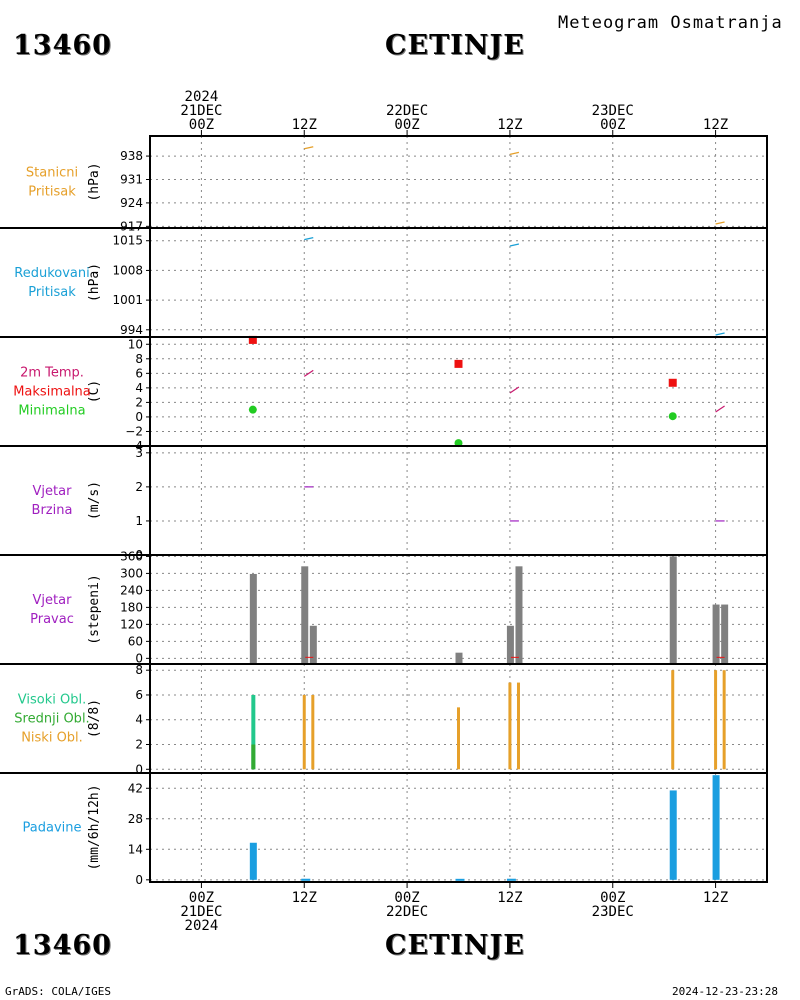 The image size is (800, 1000). Describe the element at coordinates (131, 226) in the screenshot. I see `y-tick-label: 917` at that location.